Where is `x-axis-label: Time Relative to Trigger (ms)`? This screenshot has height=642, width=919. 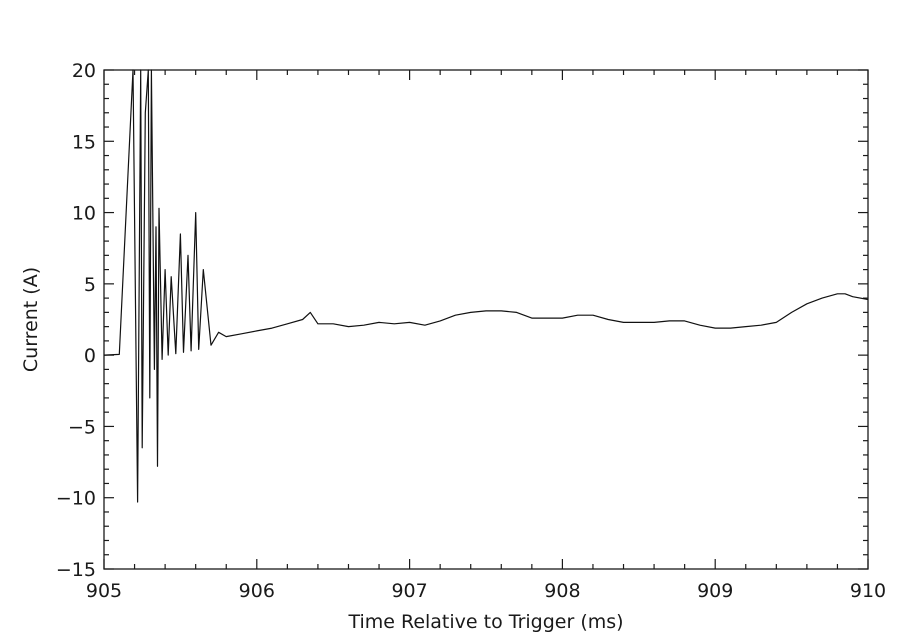 x-axis-label: Time Relative to Trigger (ms) is located at coordinates (485, 622).